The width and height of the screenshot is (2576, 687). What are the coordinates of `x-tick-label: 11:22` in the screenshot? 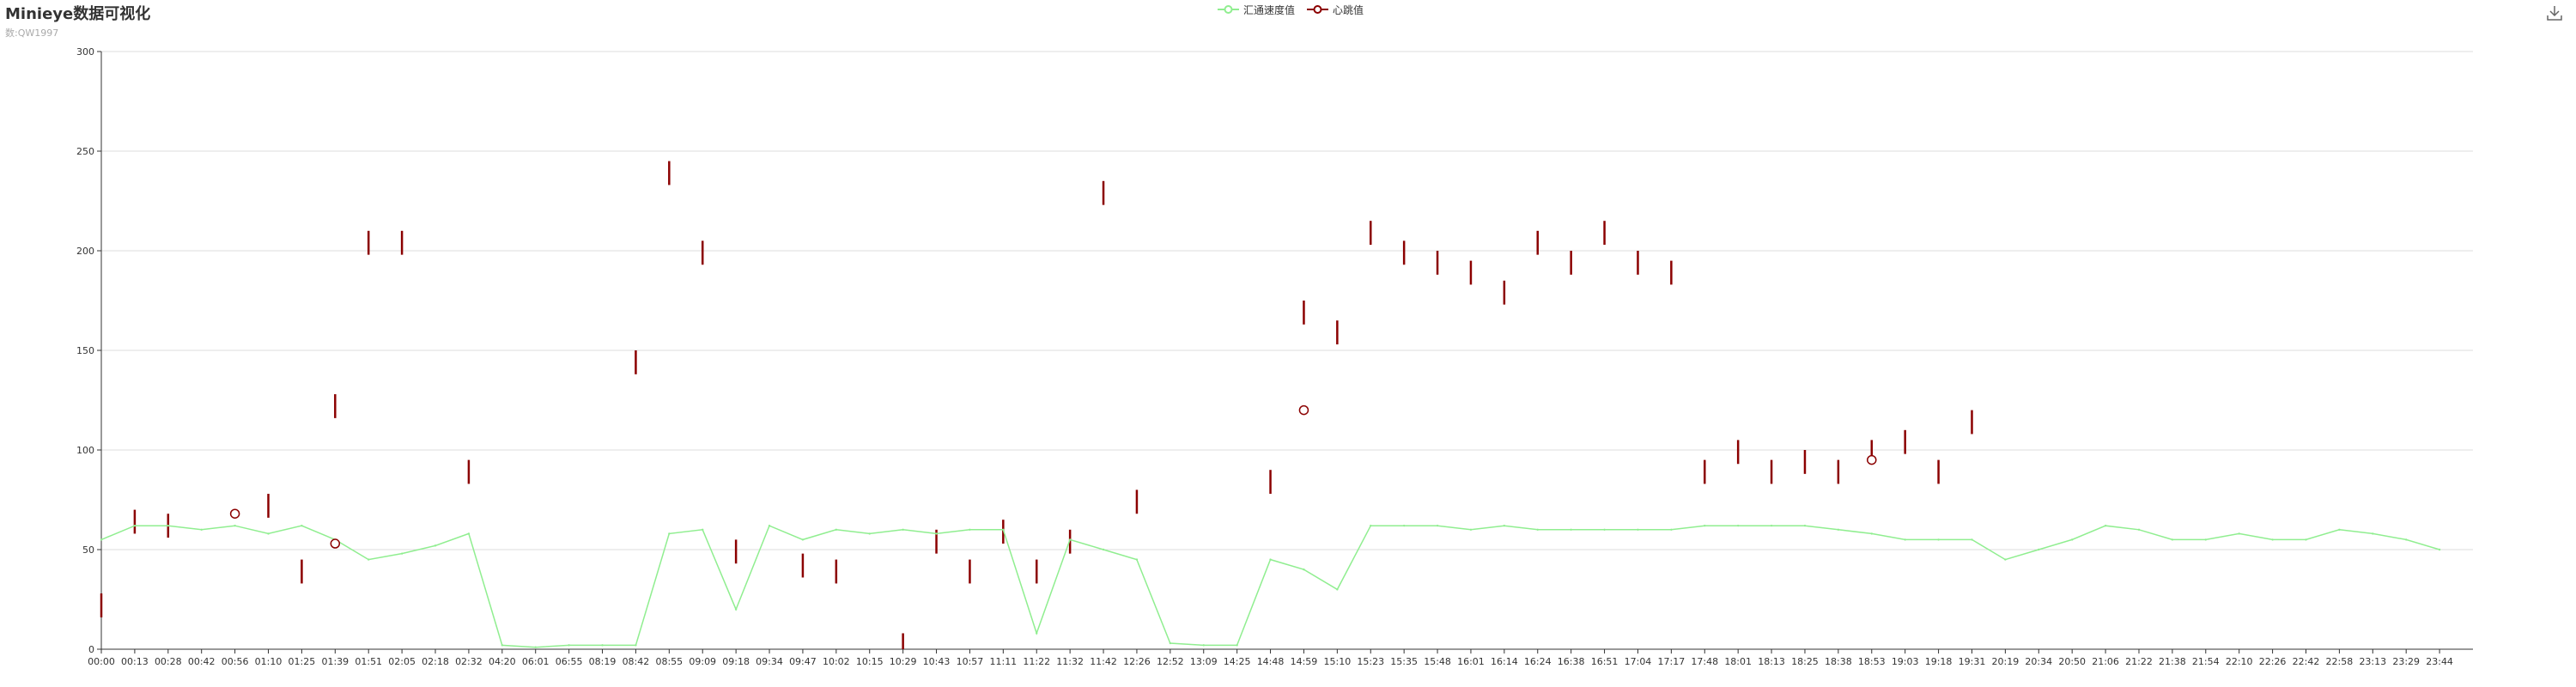 It's located at (1036, 661).